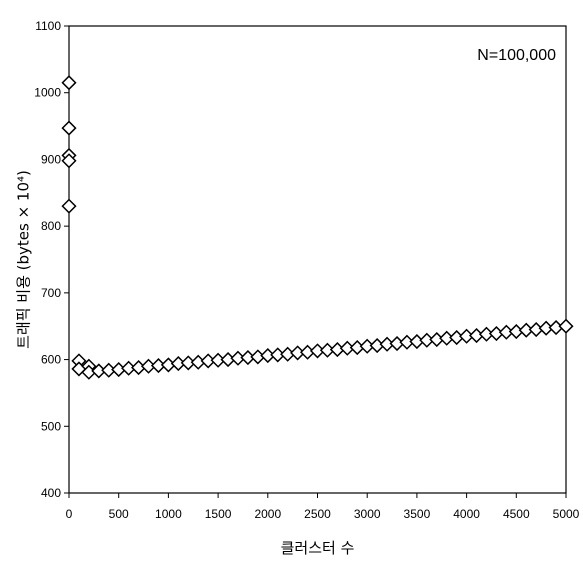 The image size is (583, 568). Describe the element at coordinates (119, 514) in the screenshot. I see `x-tick-label: 500` at that location.